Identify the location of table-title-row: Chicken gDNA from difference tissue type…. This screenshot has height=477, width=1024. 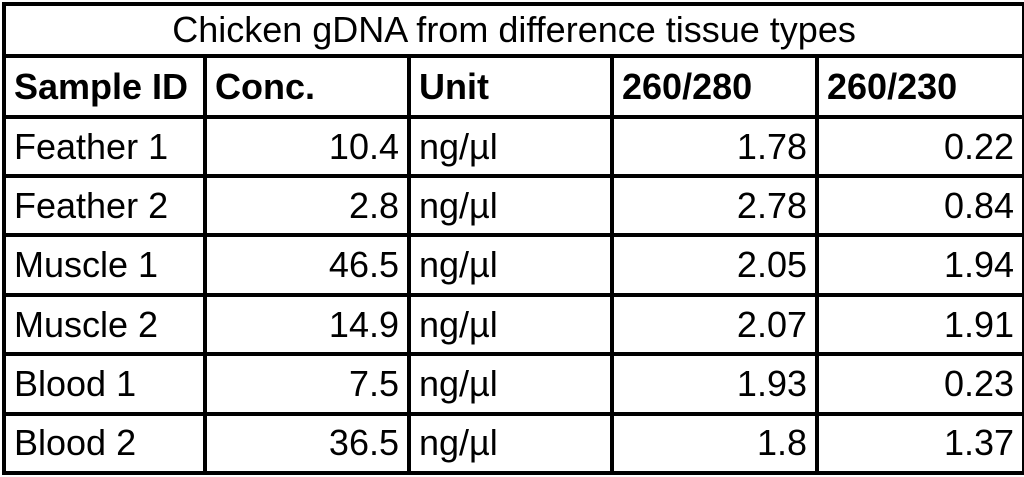
(512, 30).